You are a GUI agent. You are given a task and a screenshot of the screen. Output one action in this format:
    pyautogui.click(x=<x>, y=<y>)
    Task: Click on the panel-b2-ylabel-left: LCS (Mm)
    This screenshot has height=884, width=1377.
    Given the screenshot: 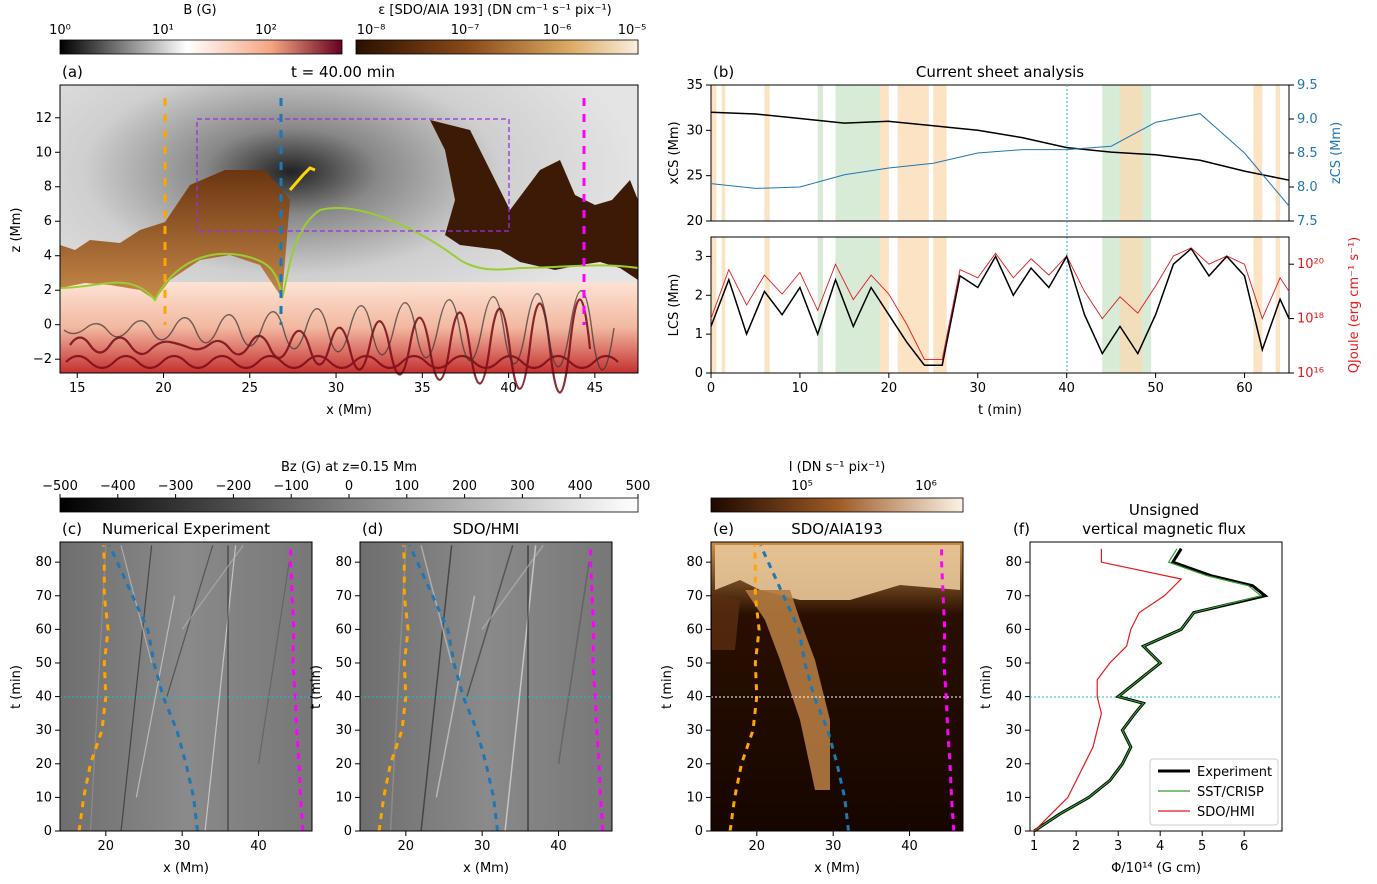 What is the action you would take?
    pyautogui.click(x=674, y=305)
    